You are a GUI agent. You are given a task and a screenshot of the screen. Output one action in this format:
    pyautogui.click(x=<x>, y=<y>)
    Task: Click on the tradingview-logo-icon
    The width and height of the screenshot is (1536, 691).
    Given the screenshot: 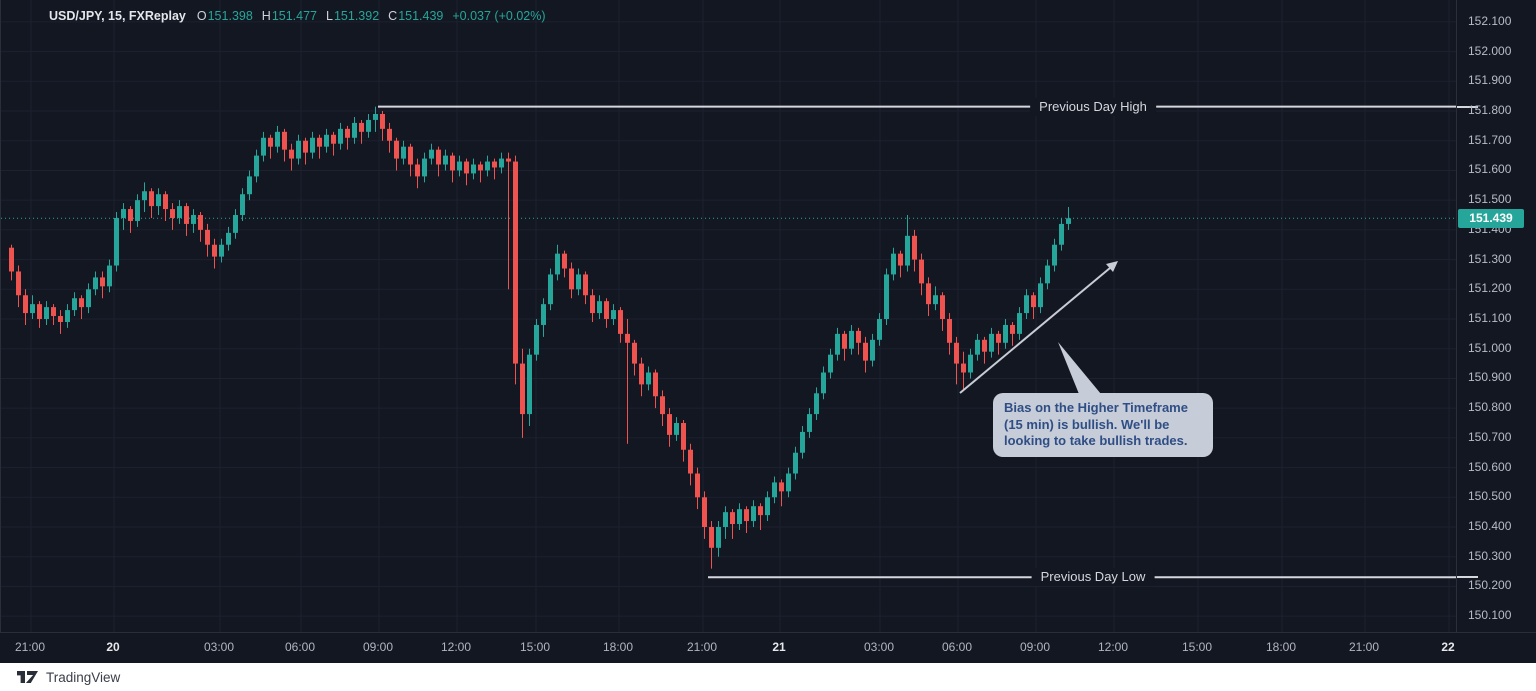 What is the action you would take?
    pyautogui.click(x=27, y=677)
    